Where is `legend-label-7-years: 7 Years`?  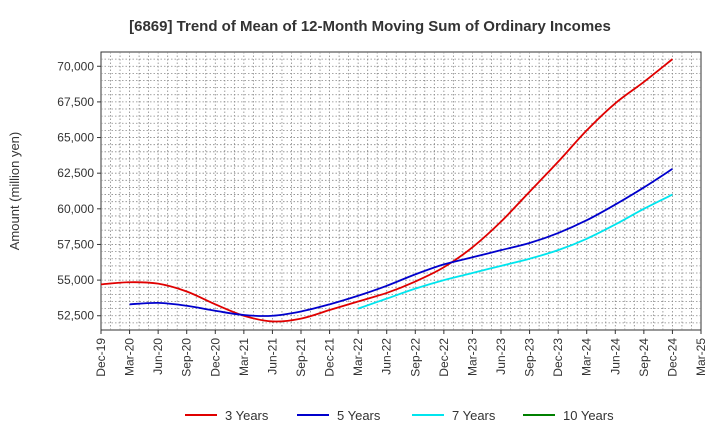
legend-label-7-years: 7 Years is located at coordinates (474, 415).